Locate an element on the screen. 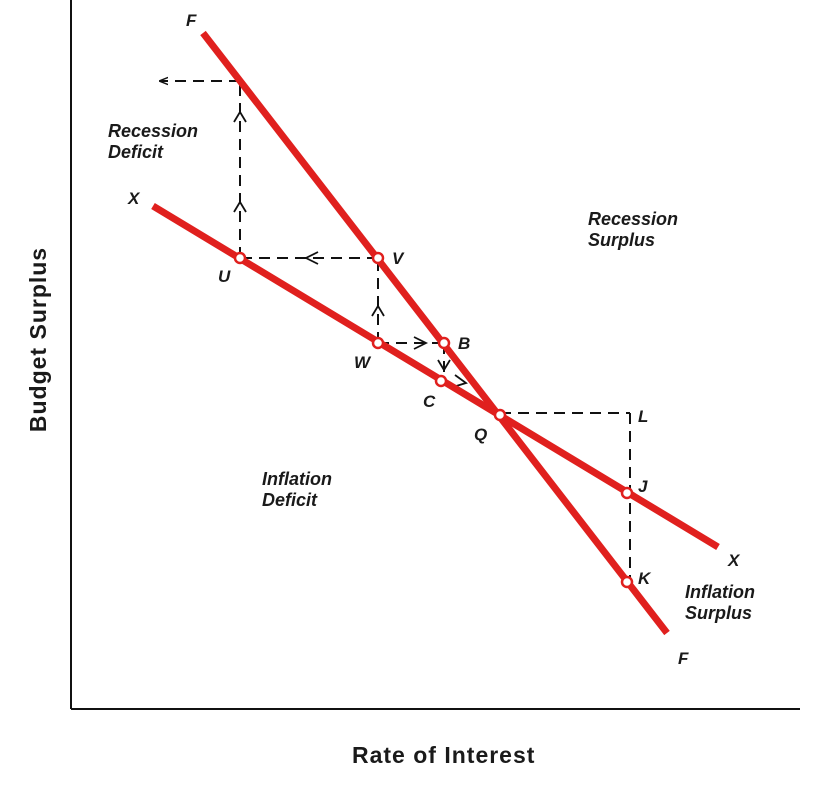  region-recession-surplus-line1: Recession is located at coordinates (633, 219).